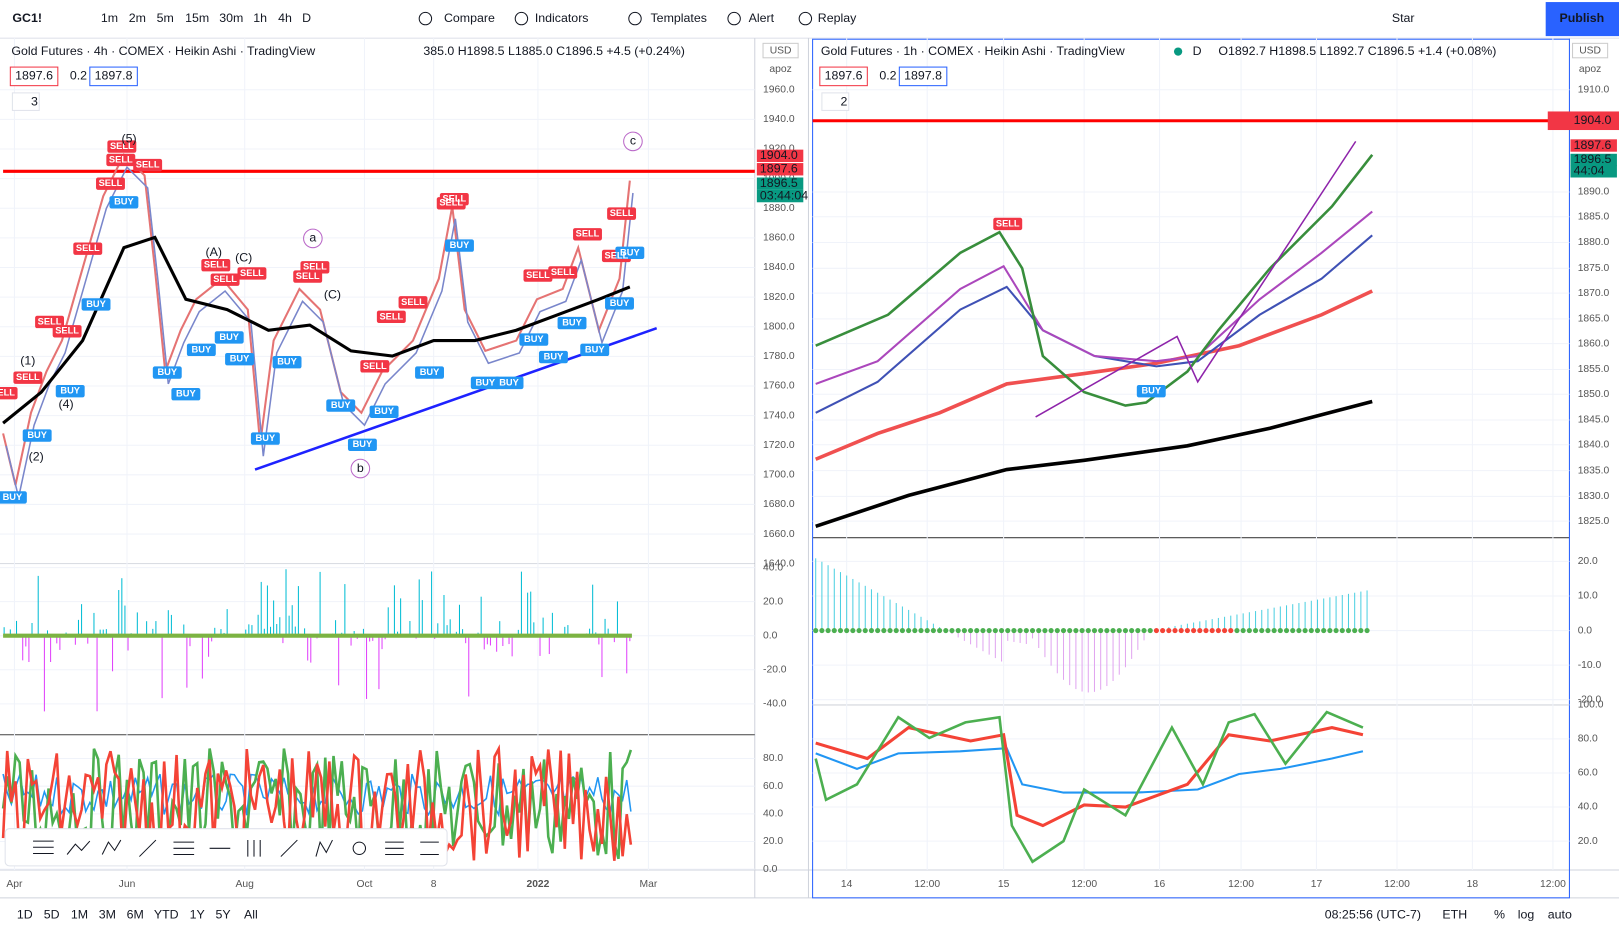  I want to click on y-tick-label: 1720.0, so click(779, 445).